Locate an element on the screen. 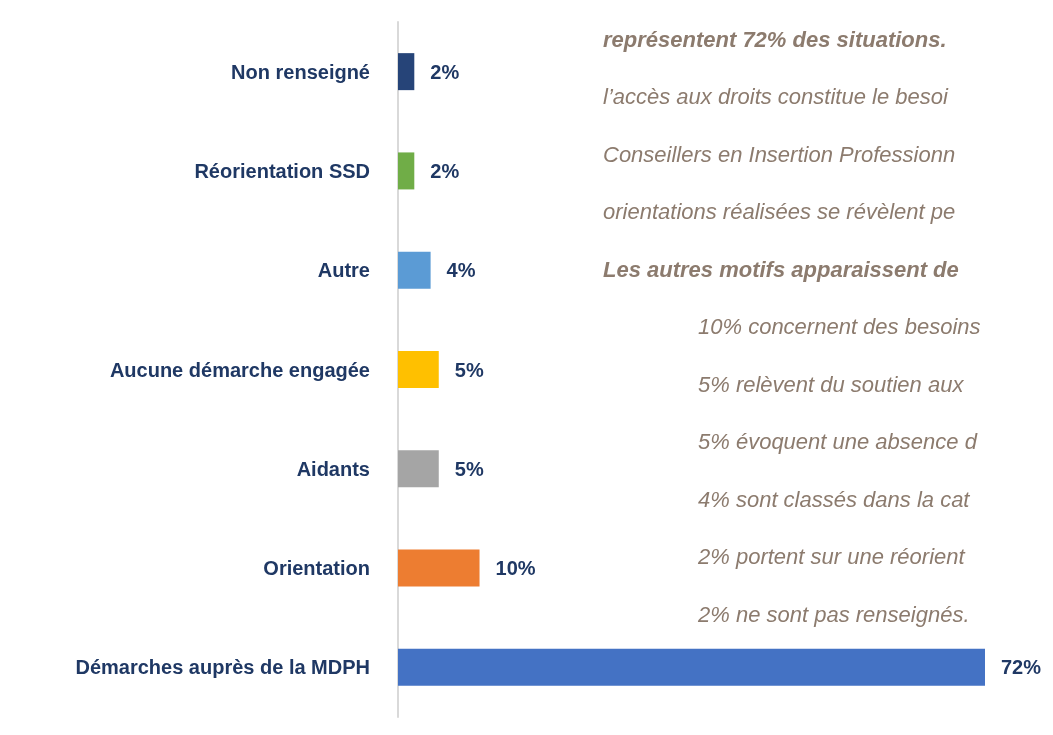  annotation: Conseillers en Insertion Professionn is located at coordinates (779, 154).